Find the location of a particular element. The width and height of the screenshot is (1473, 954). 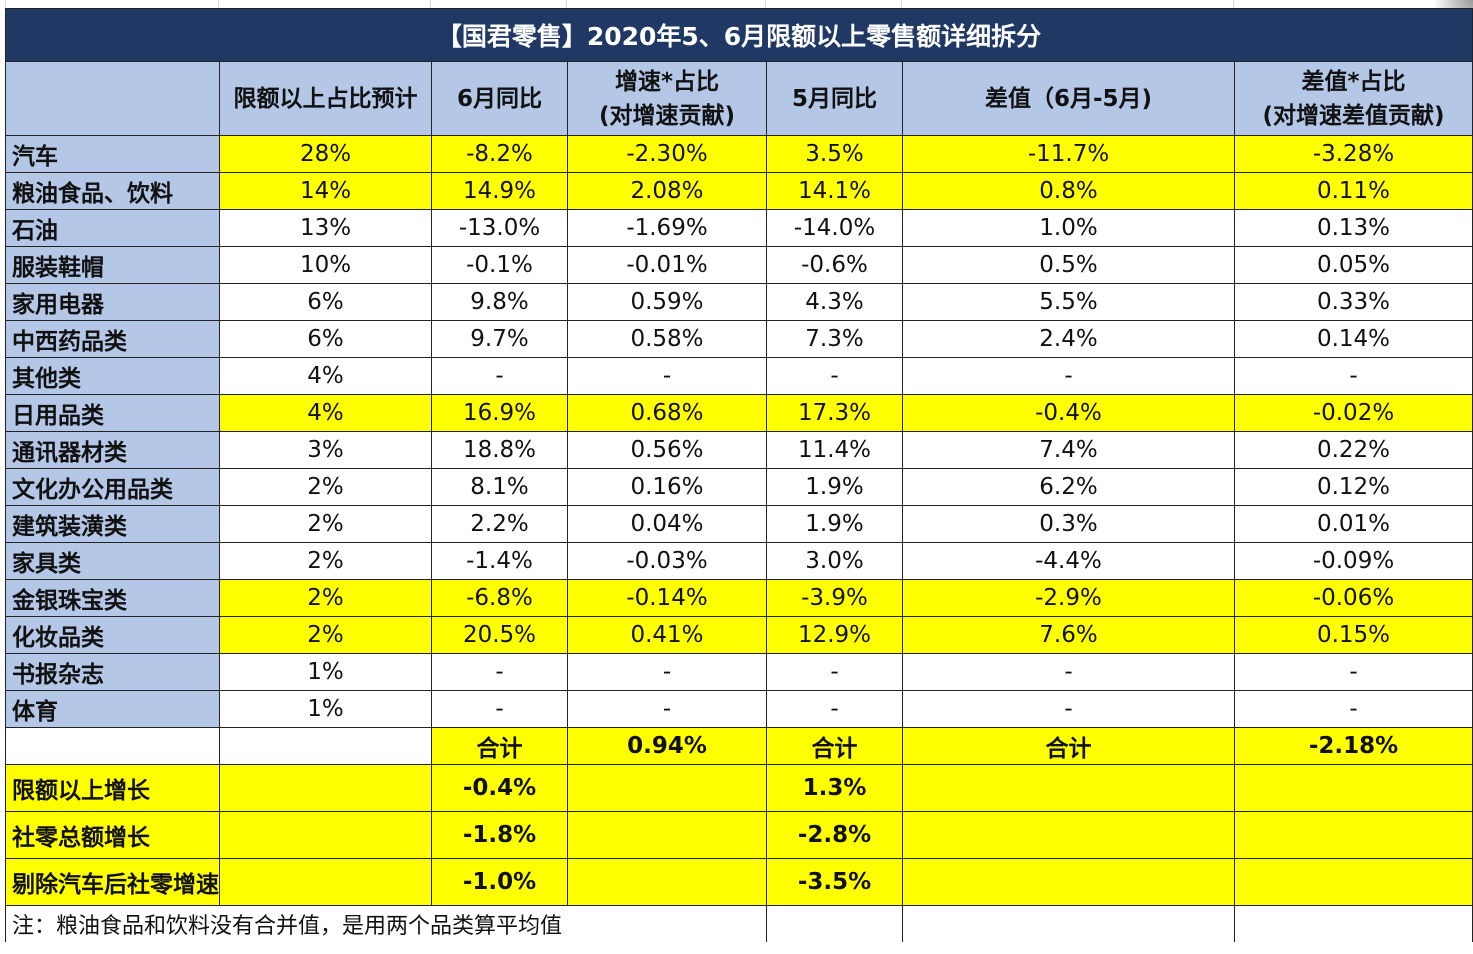

contribution-cell: -1.69% is located at coordinates (667, 228).